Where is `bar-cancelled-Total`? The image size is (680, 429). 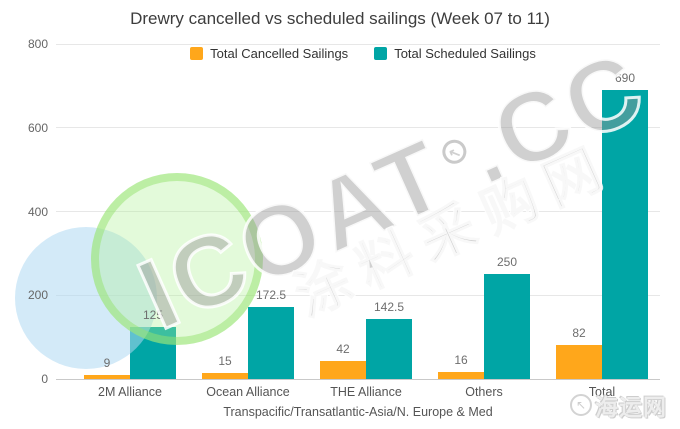 bar-cancelled-Total is located at coordinates (579, 361).